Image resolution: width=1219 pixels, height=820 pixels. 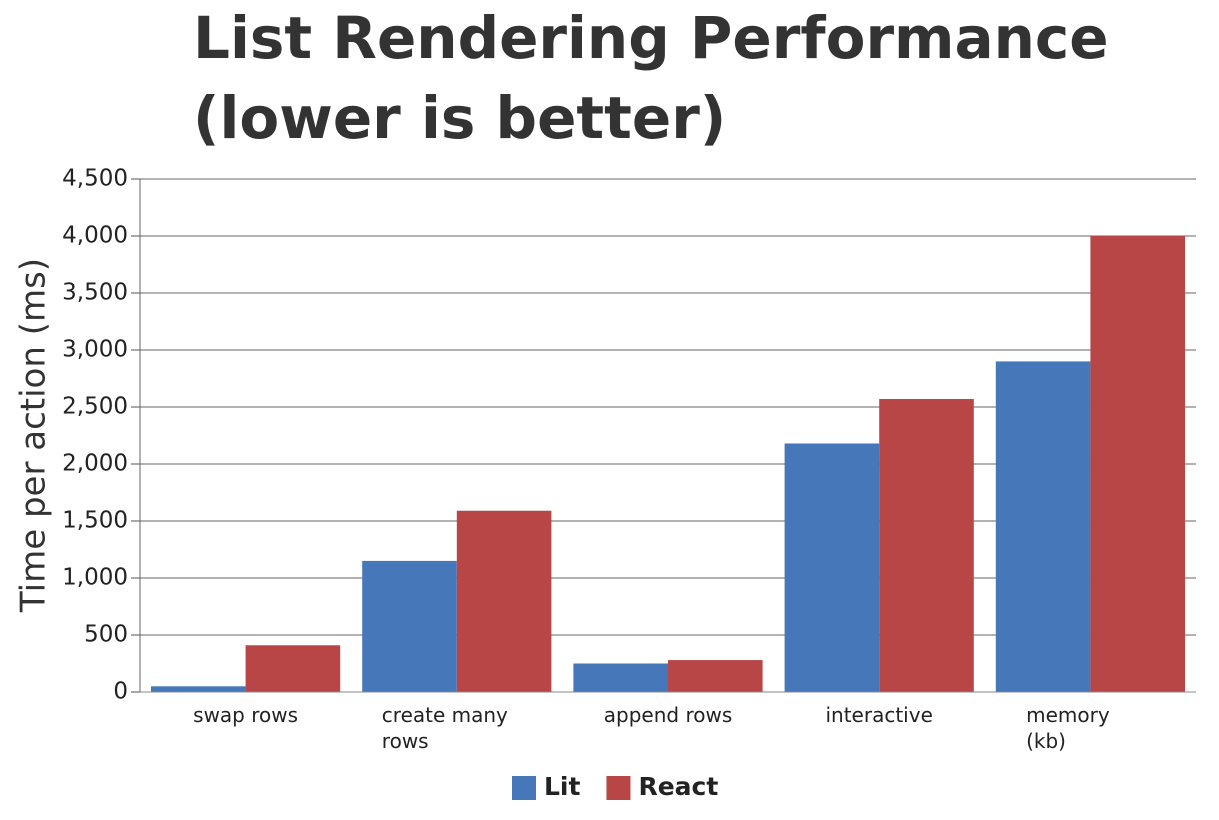 What do you see at coordinates (879, 715) in the screenshot?
I see `x-tick-label: interactive` at bounding box center [879, 715].